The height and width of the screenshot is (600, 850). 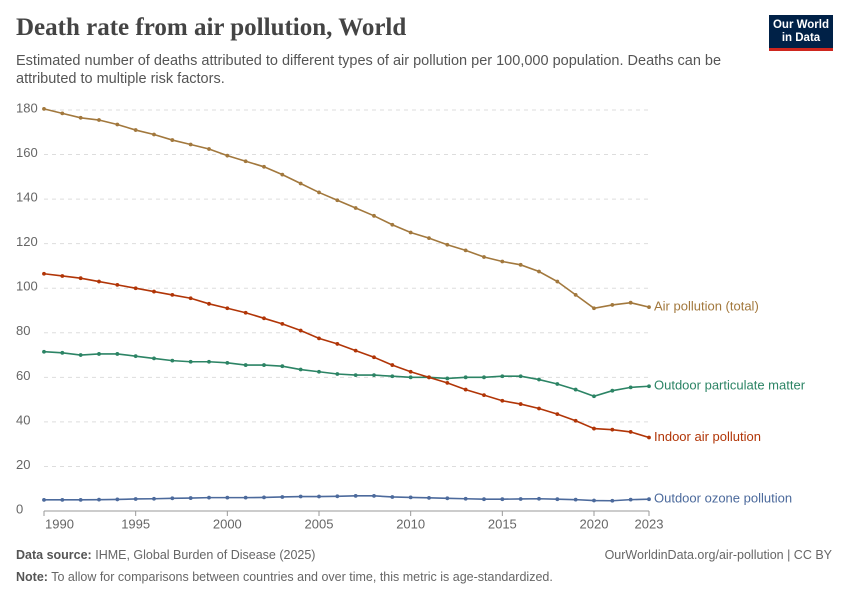 I want to click on y-tick-label: 100, so click(x=27, y=286).